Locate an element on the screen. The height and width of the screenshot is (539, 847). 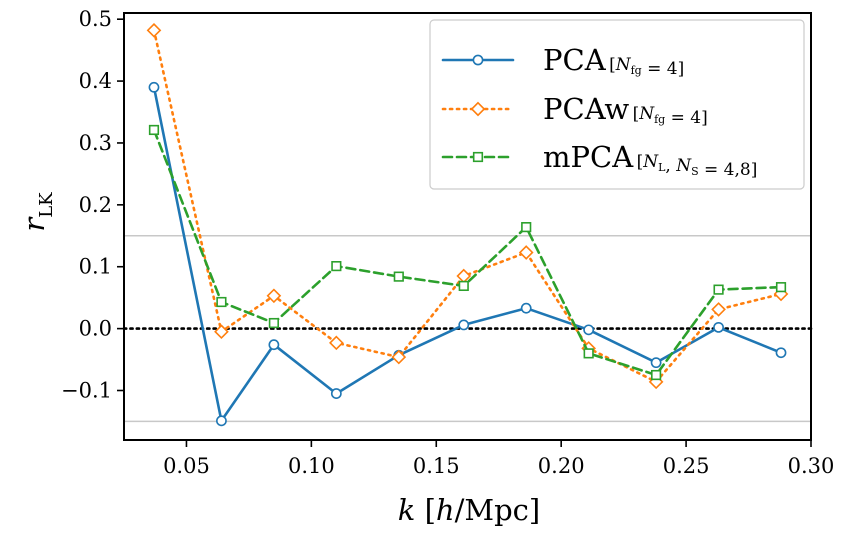
legend-label: PCA [Nfg = 4] is located at coordinates (613, 61).